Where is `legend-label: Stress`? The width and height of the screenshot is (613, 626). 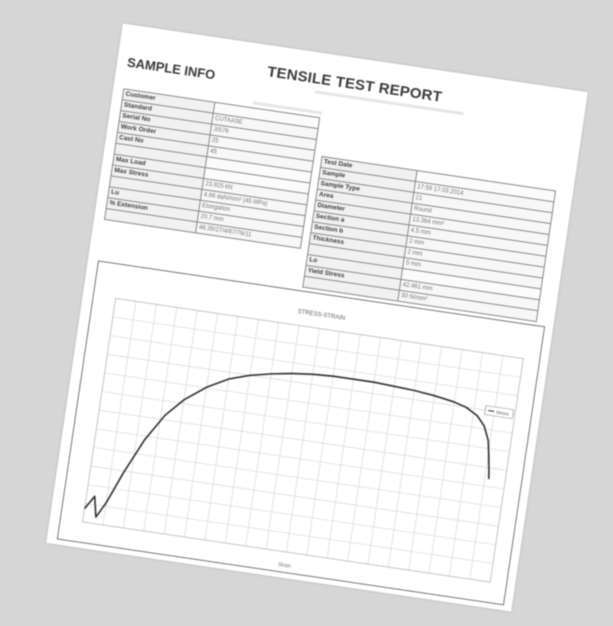
legend-label: Stress is located at coordinates (503, 413).